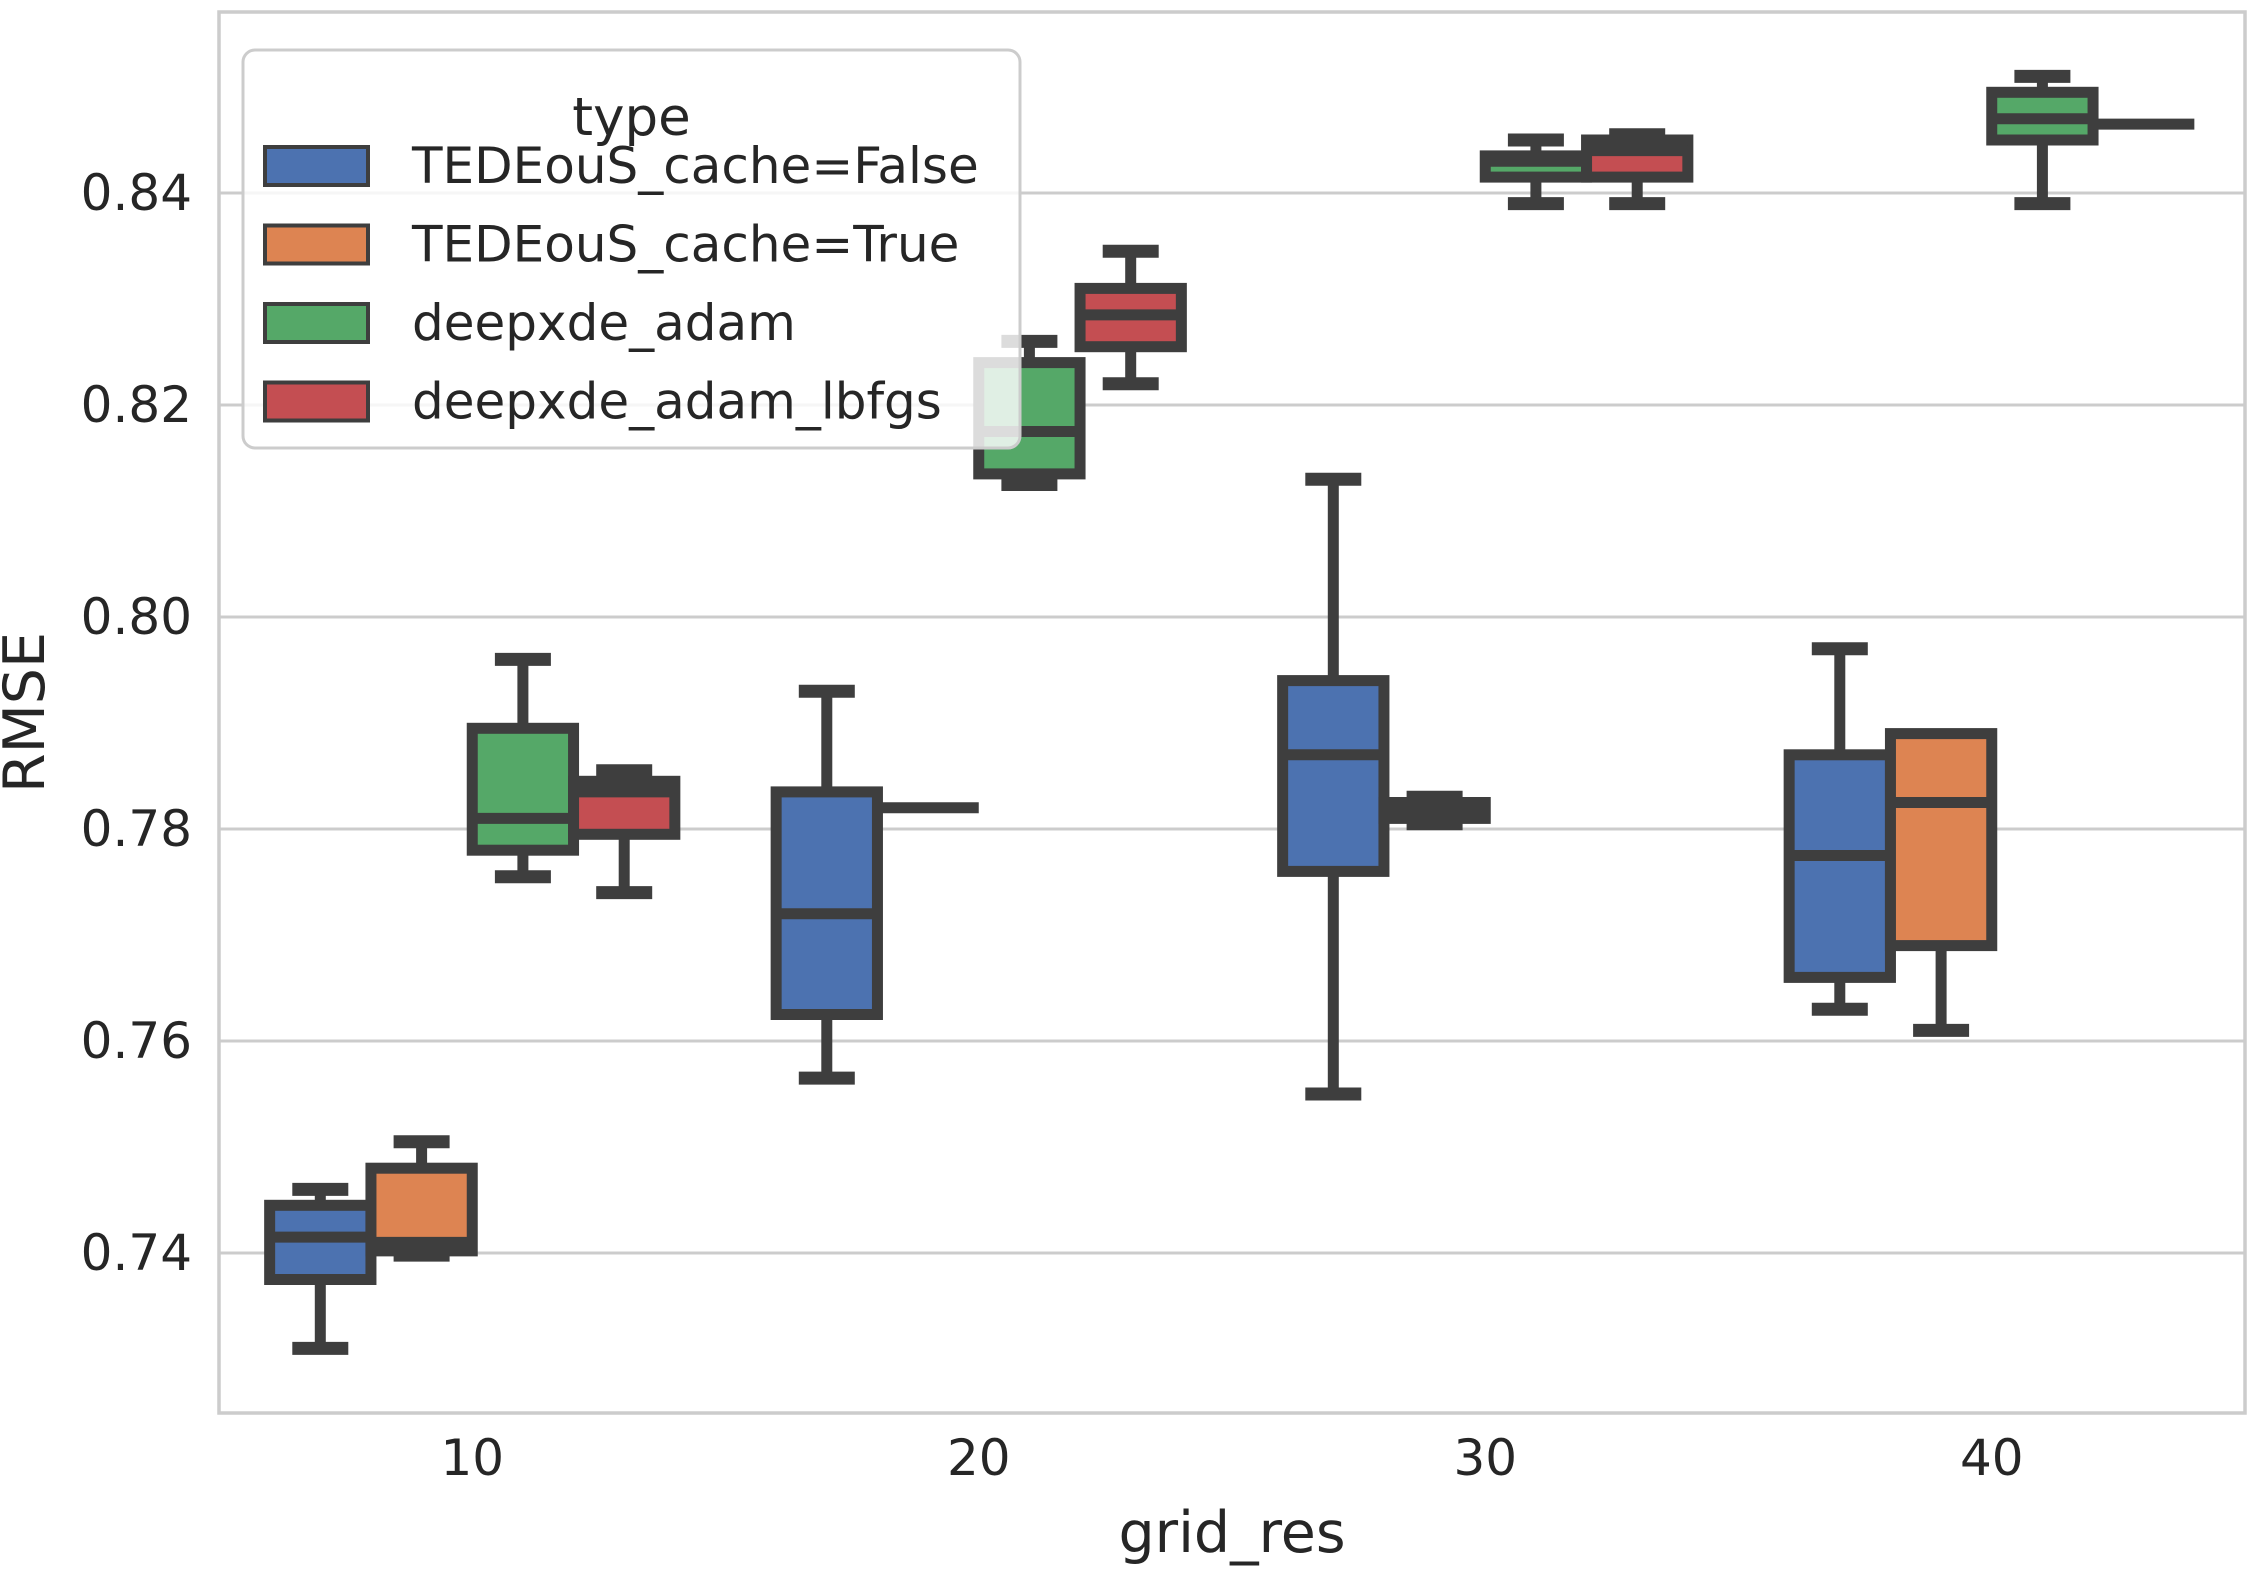  Describe the element at coordinates (1231, 1533) in the screenshot. I see `x-axis-label: grid_res` at that location.